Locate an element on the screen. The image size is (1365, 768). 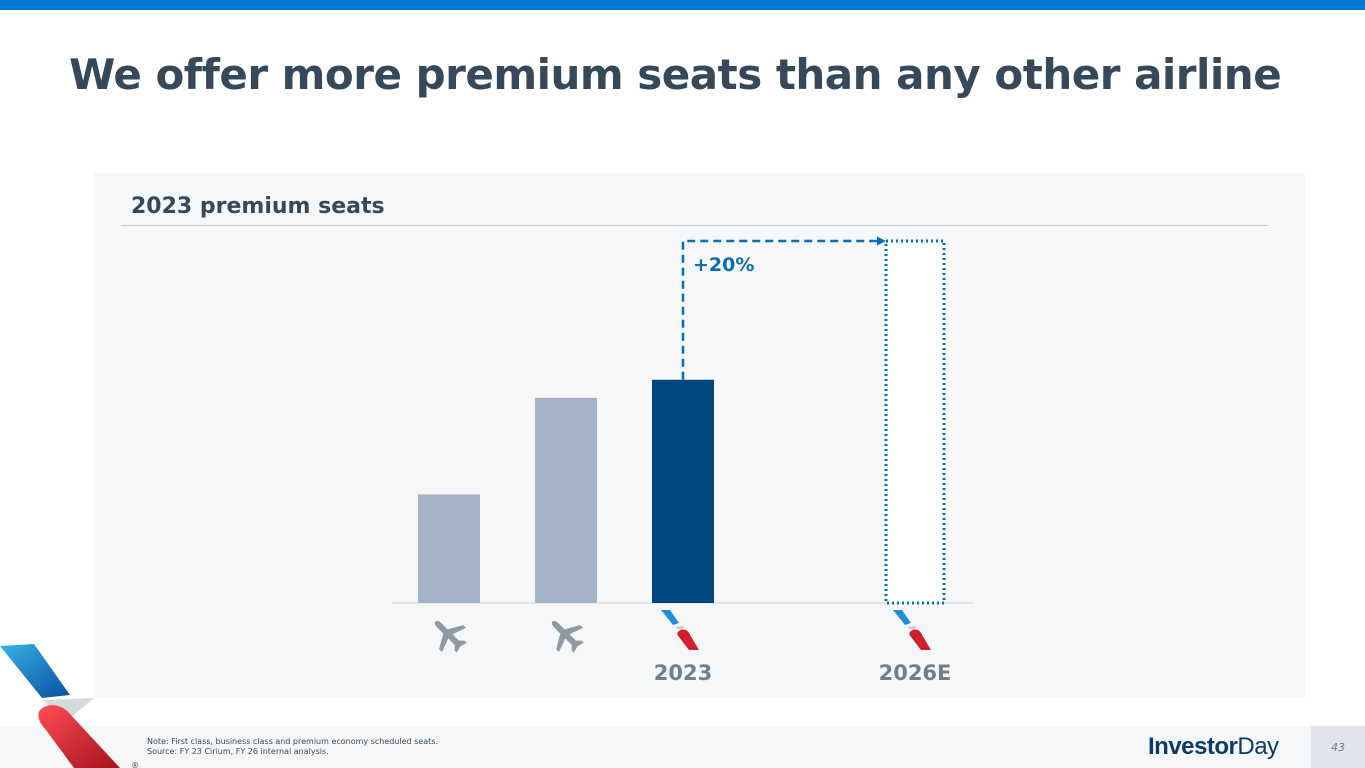
tick-label-2023: 2023 is located at coordinates (683, 673).